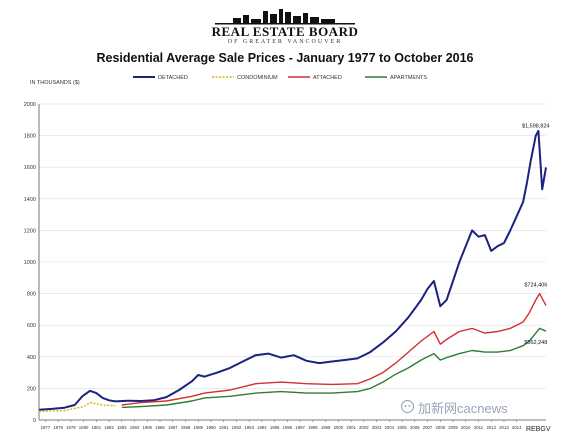 This screenshot has height=438, width=570. Describe the element at coordinates (364, 427) in the screenshot. I see `x-tick-label: 2002` at that location.